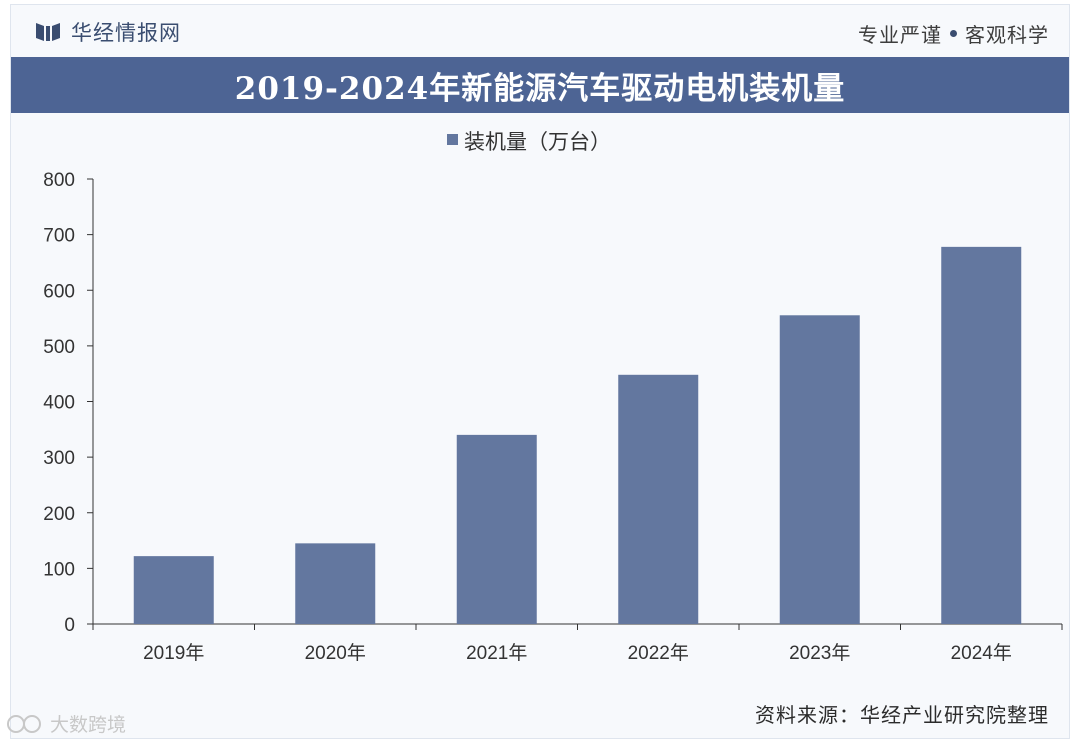 The image size is (1080, 743). Describe the element at coordinates (658, 653) in the screenshot. I see `x-tick-label: 2022年` at that location.